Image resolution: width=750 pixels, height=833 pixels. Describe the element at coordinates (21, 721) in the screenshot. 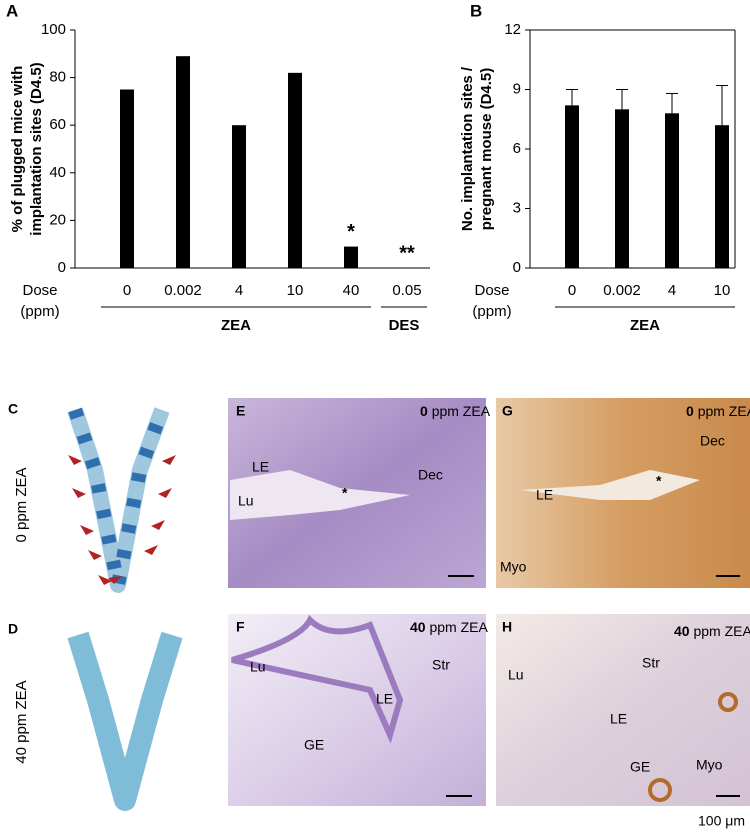

I see `side-label: 40 ppm ZEA` at that location.